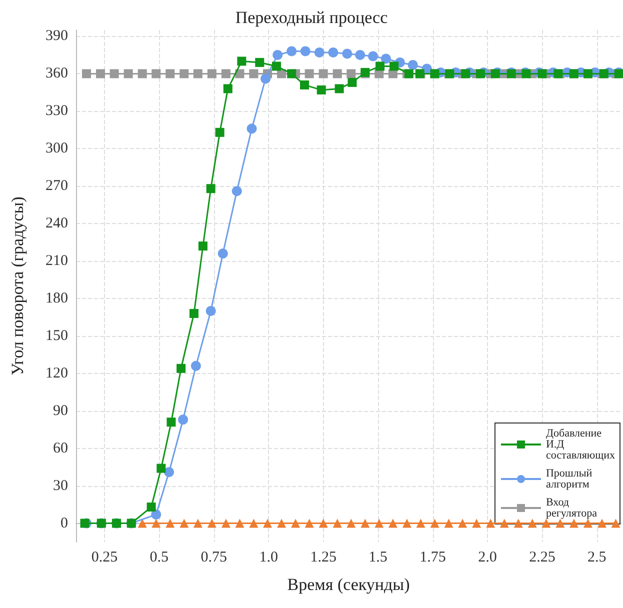 The image size is (623, 608). What do you see at coordinates (57, 373) in the screenshot?
I see `y-tick-label: 120` at bounding box center [57, 373].